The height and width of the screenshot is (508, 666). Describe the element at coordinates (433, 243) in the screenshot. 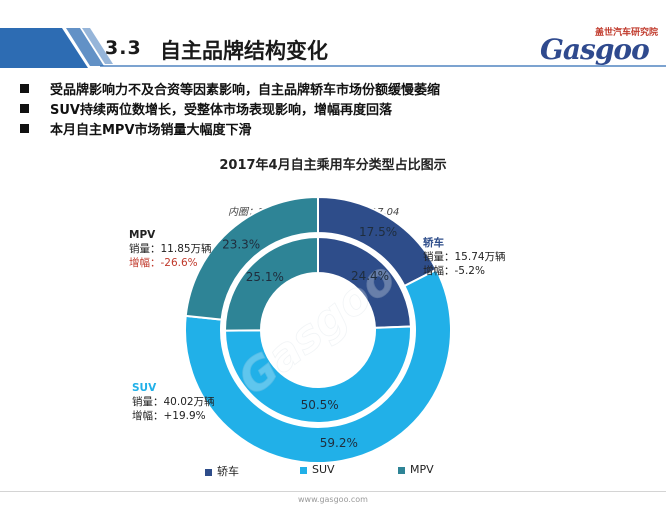

I see `sedan-callout-name: 轿车` at that location.